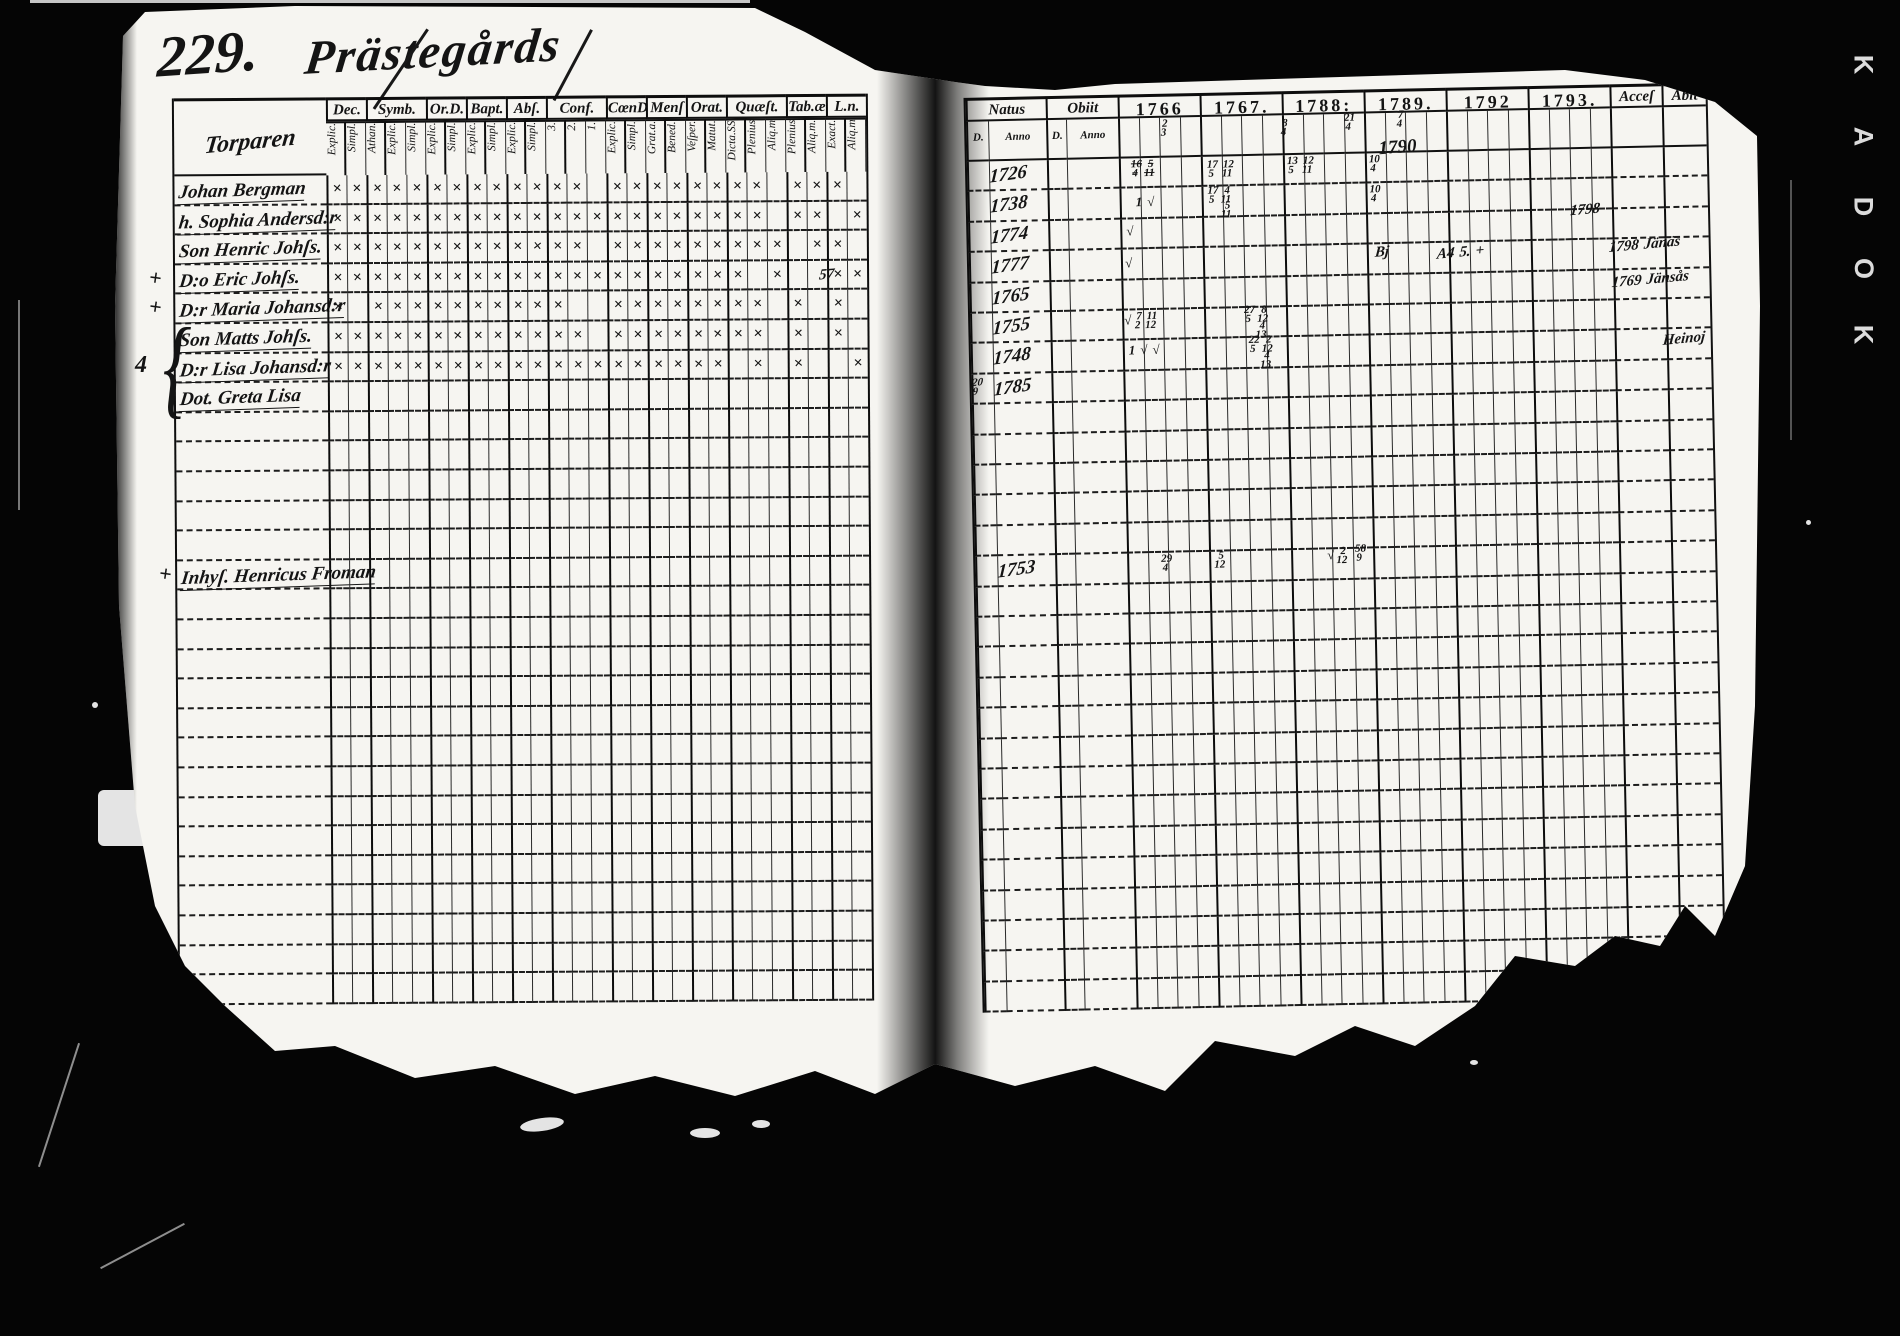  I want to click on birth-year: 1774, so click(1009, 235).